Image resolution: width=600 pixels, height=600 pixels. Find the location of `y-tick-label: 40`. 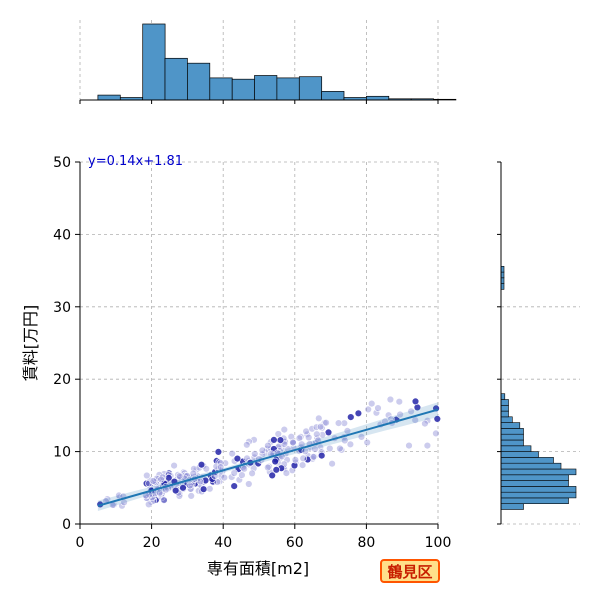

y-tick-label: 40 is located at coordinates (62, 235).